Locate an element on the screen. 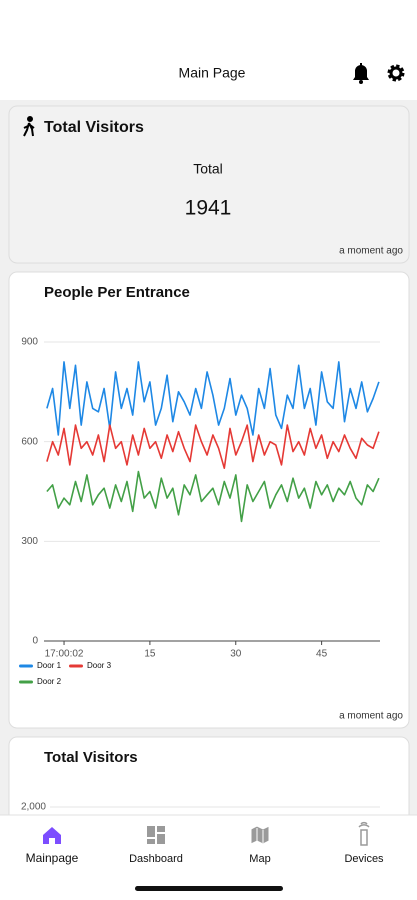 This screenshot has width=417, height=900. y-tick-label: 0 is located at coordinates (35, 641).